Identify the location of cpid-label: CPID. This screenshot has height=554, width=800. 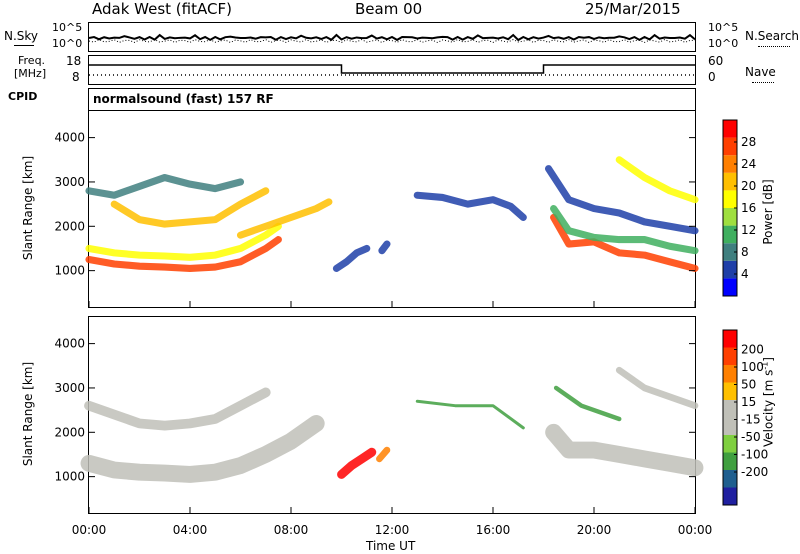
(23, 96).